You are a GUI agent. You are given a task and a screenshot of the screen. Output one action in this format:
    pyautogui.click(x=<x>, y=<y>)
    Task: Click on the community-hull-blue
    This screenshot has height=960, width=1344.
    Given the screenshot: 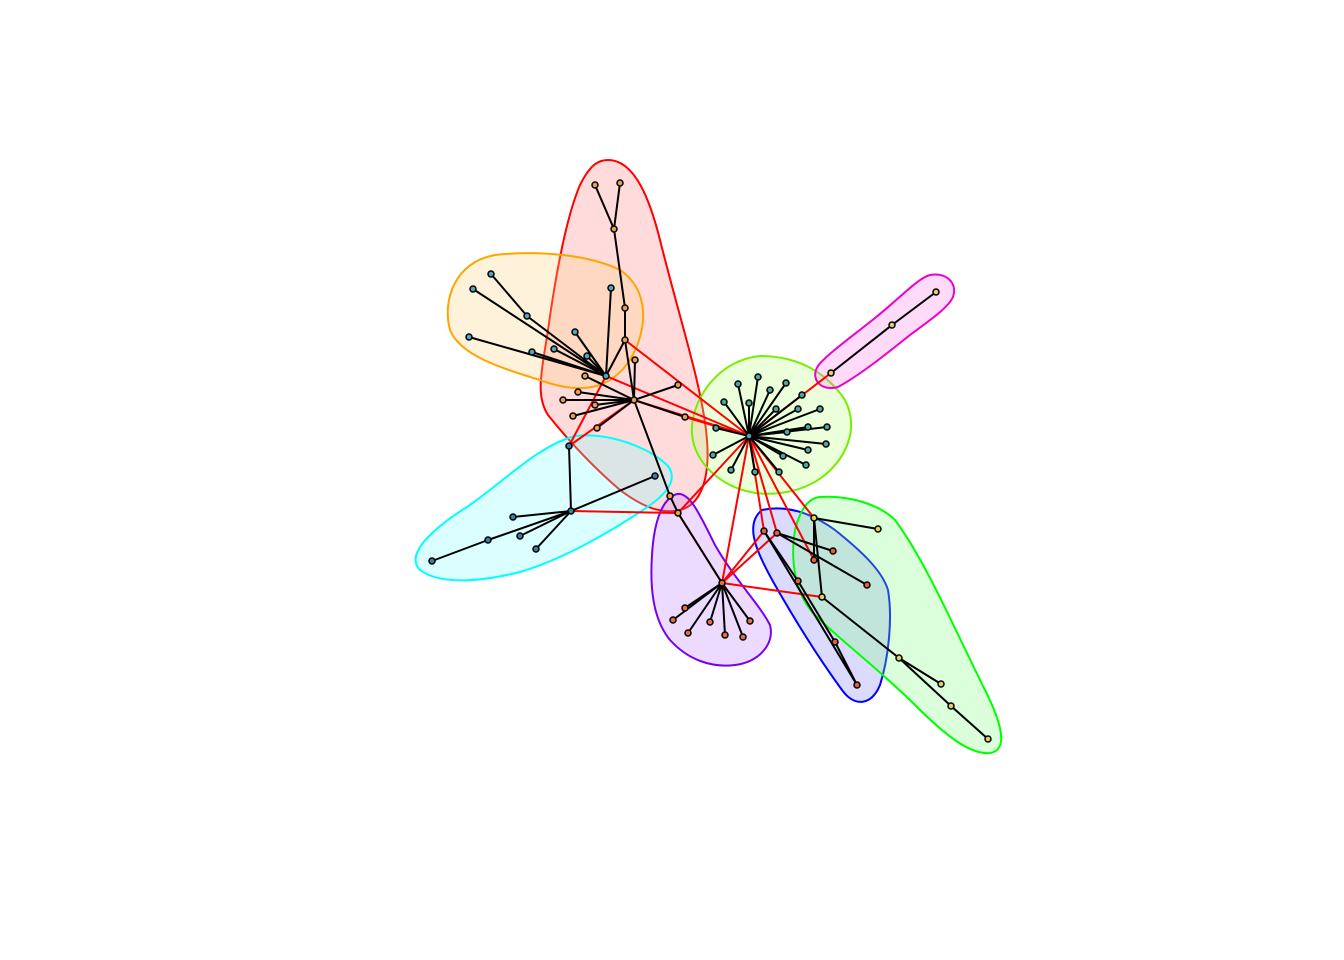 What is the action you would take?
    pyautogui.click(x=821, y=605)
    